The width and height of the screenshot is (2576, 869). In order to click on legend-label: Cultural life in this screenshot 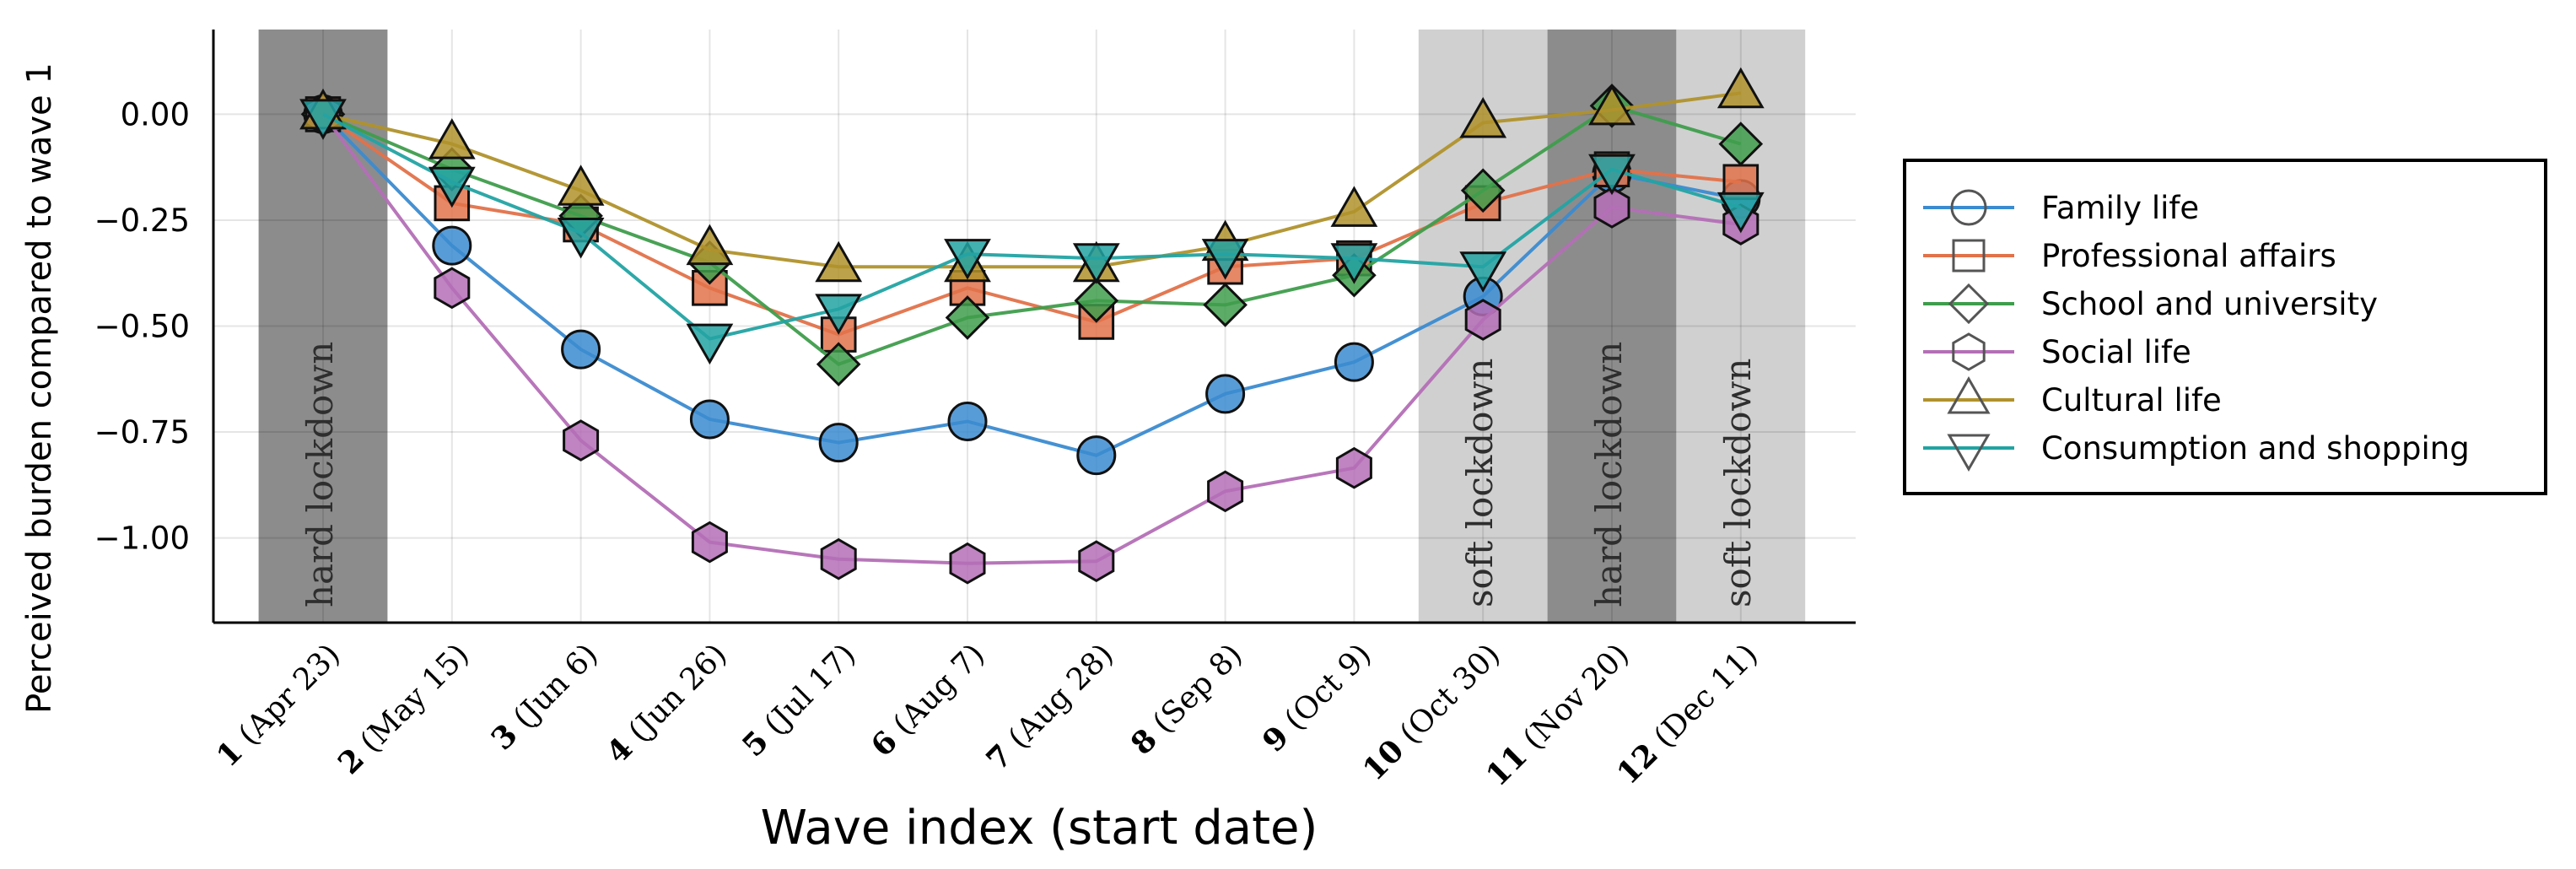, I will do `click(2131, 400)`.